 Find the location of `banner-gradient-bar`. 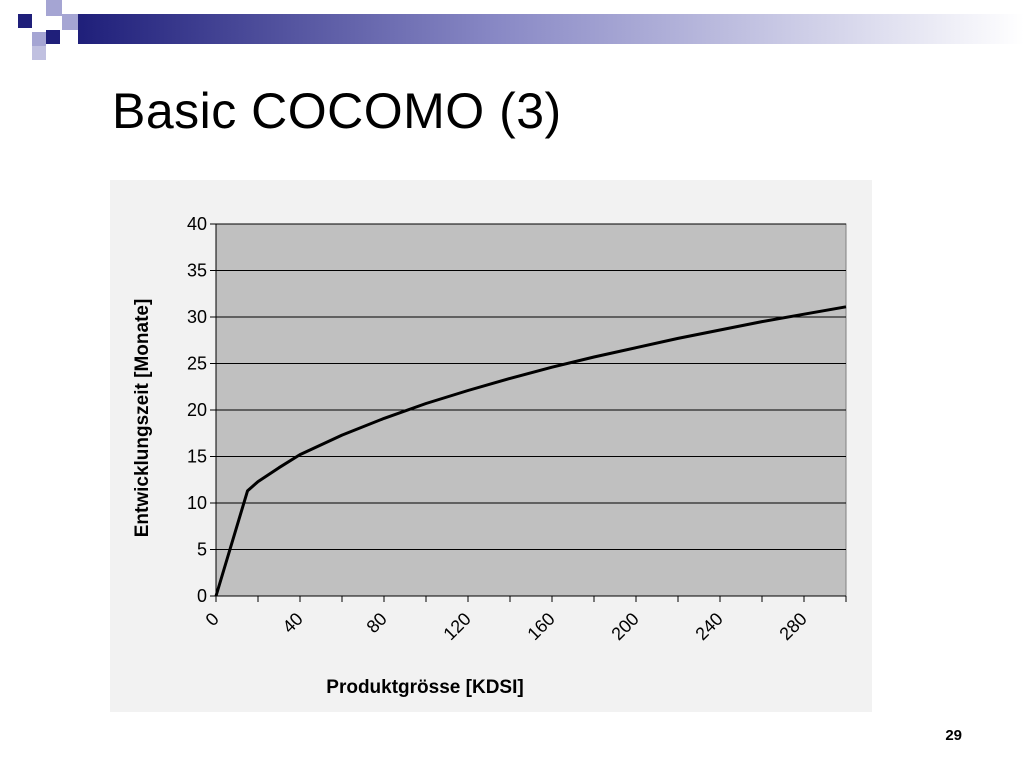

banner-gradient-bar is located at coordinates (551, 29).